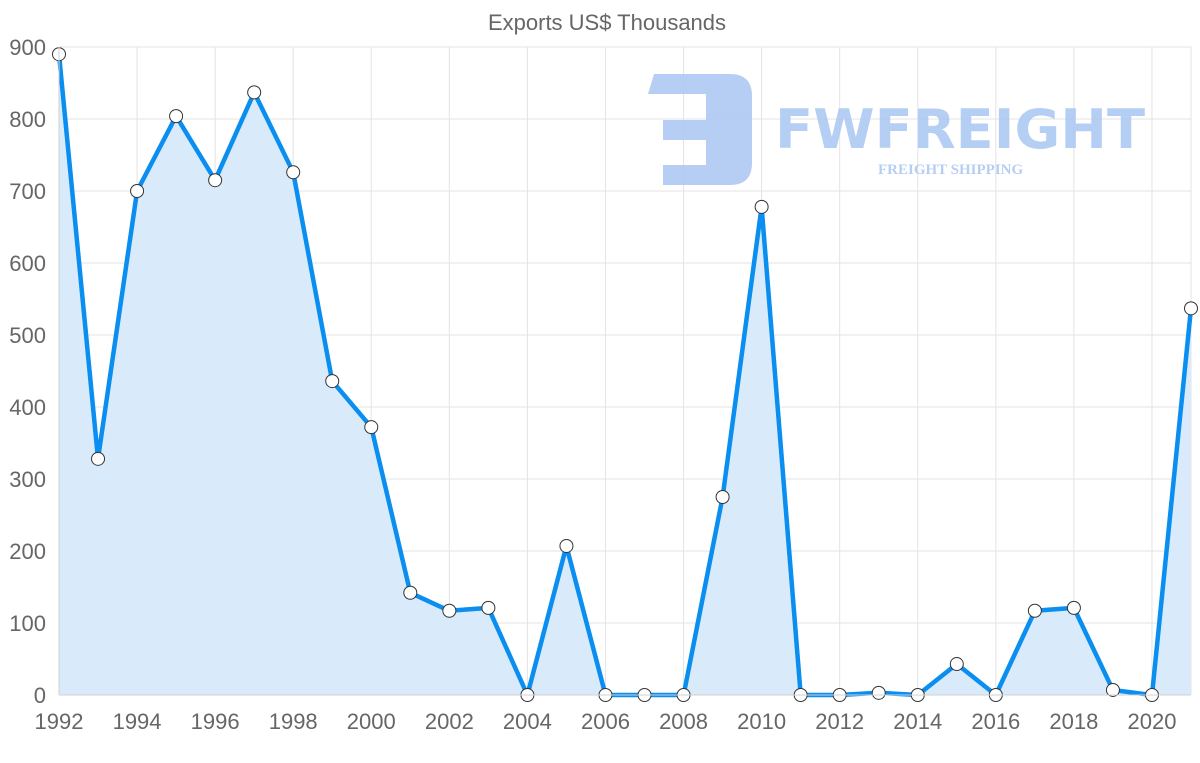 The image size is (1200, 763). I want to click on y-tick-label: 400, so click(27, 407).